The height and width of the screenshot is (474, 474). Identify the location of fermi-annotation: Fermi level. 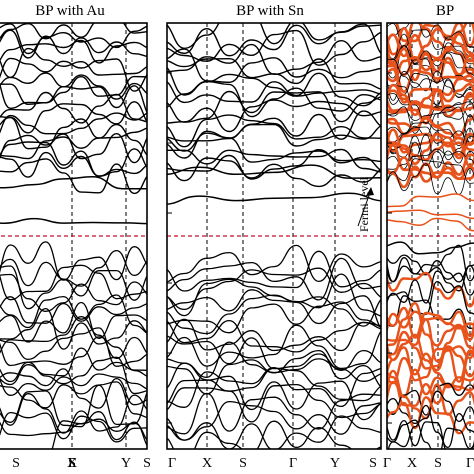
(365, 204).